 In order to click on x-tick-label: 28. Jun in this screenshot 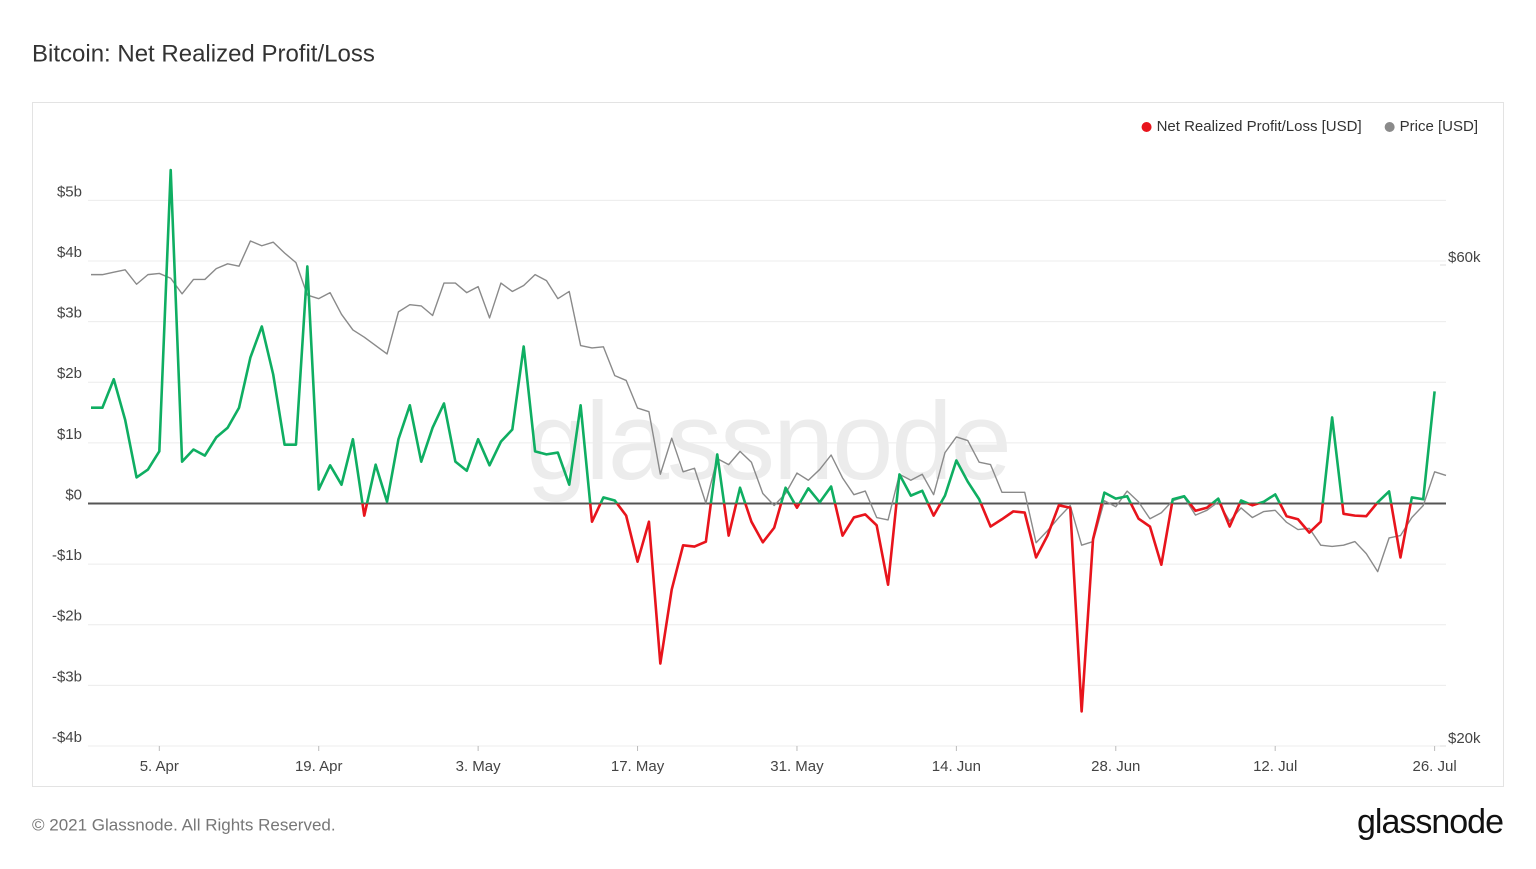, I will do `click(1115, 766)`.